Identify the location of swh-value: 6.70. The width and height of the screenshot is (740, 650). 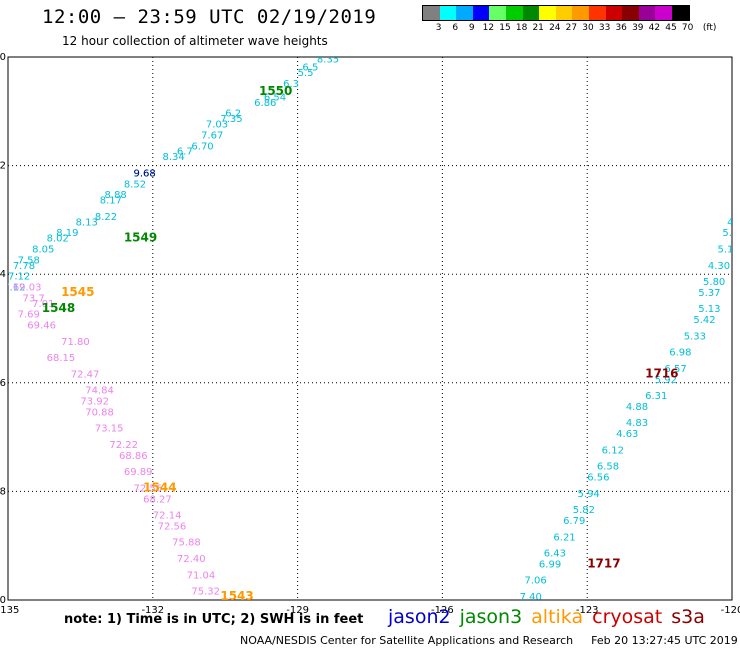
(202, 146).